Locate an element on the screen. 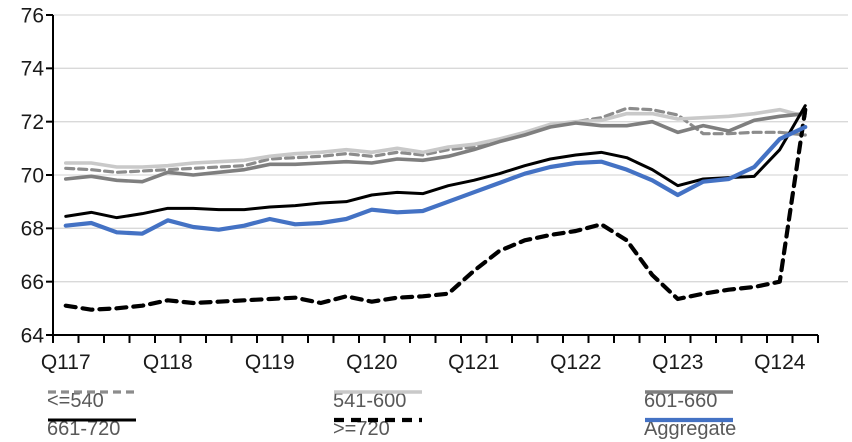 This screenshot has height=442, width=852. y-axis-label: 74 is located at coordinates (33, 69).